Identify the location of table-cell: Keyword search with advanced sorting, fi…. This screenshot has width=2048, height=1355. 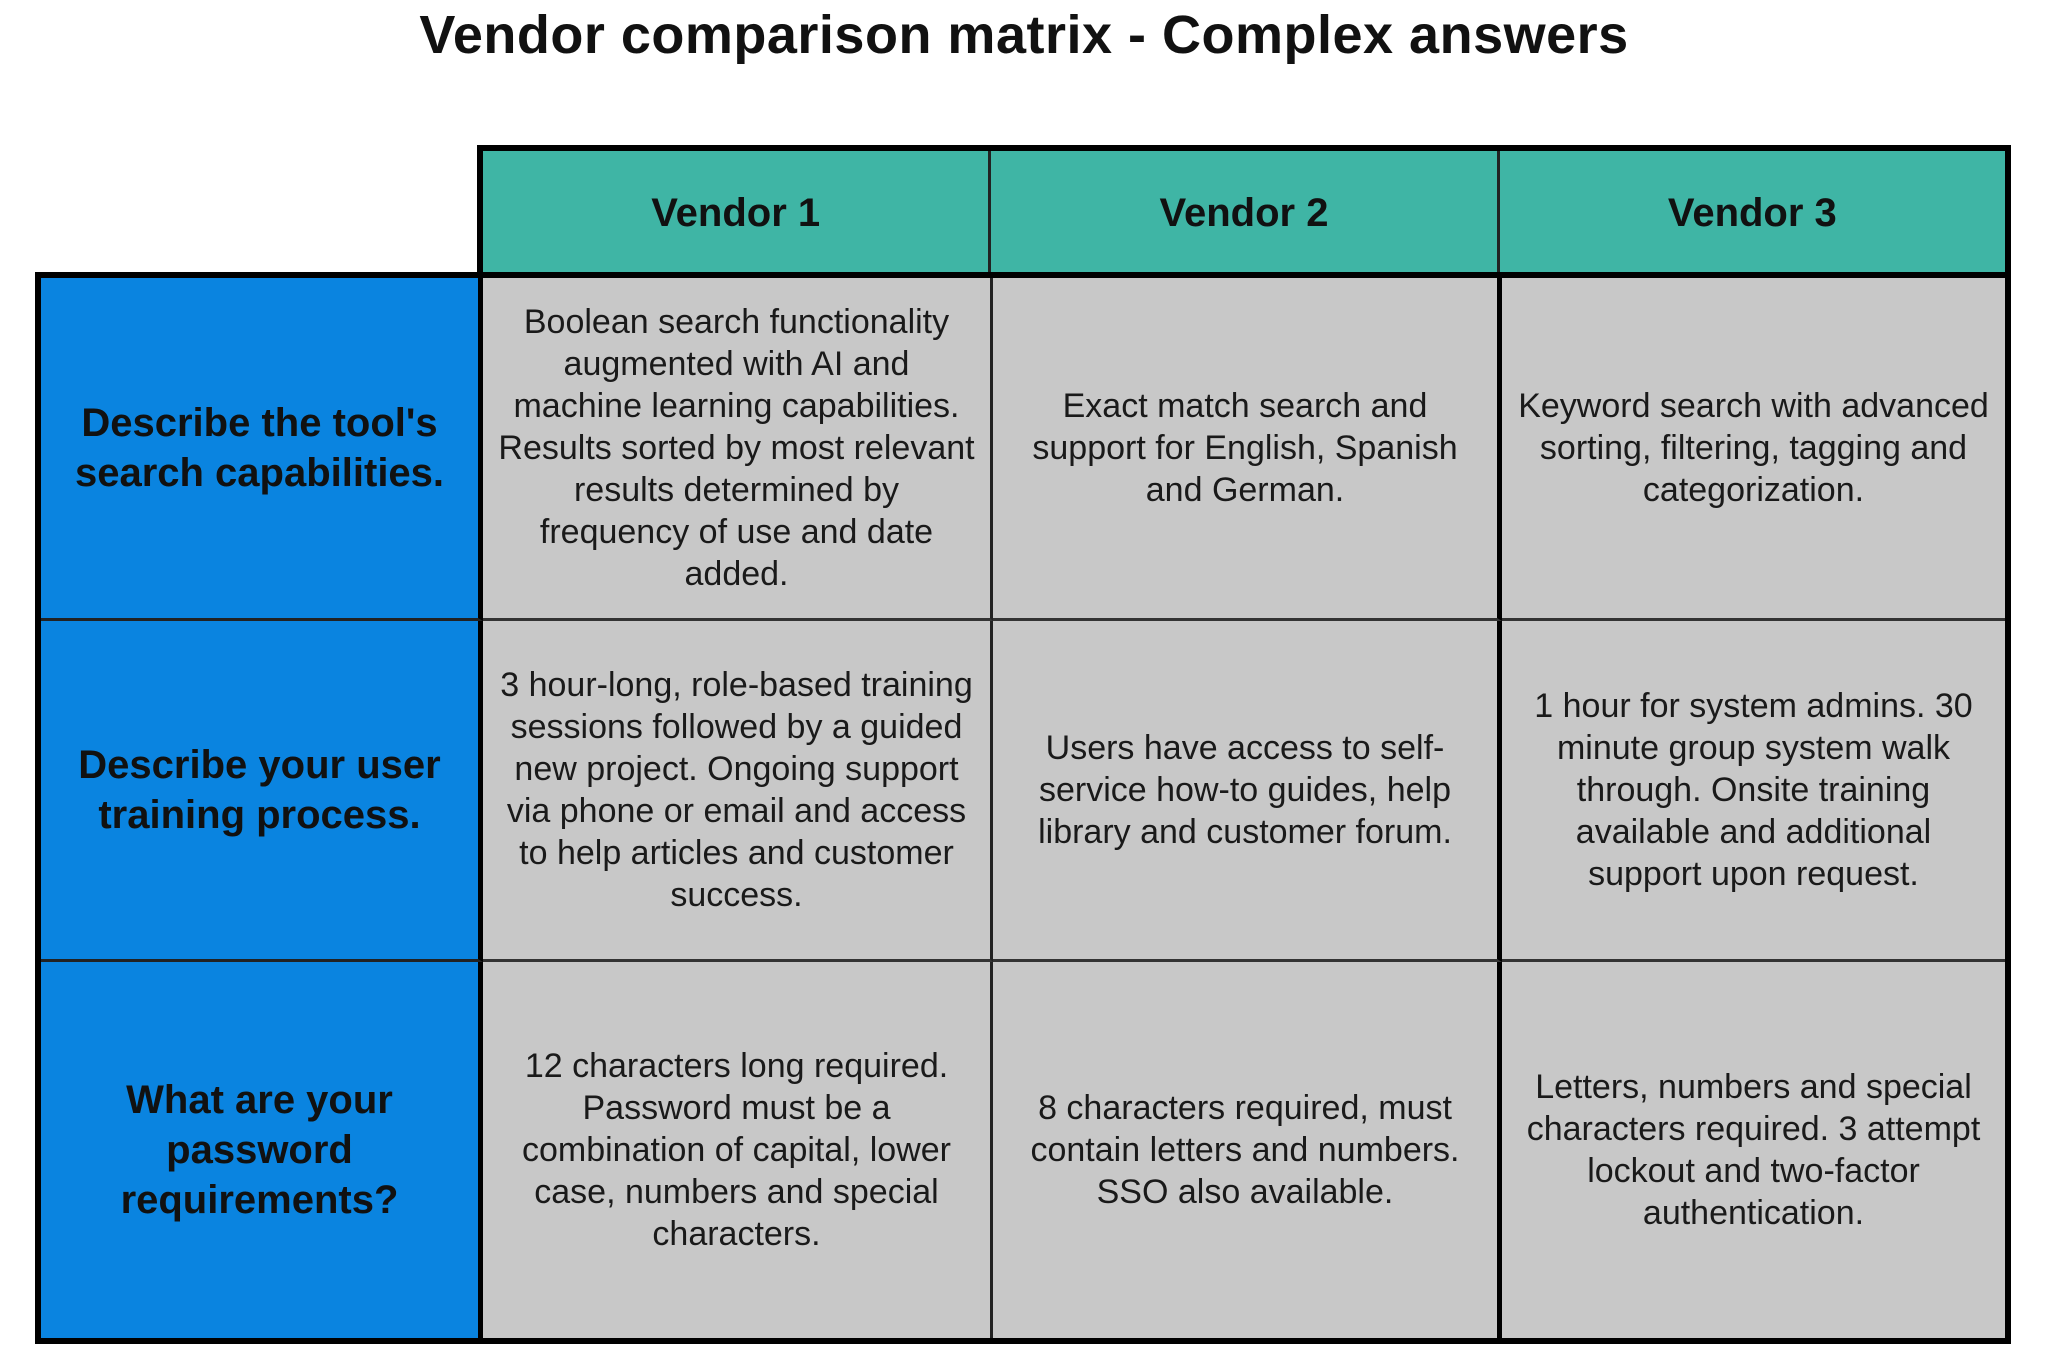
(1753, 449).